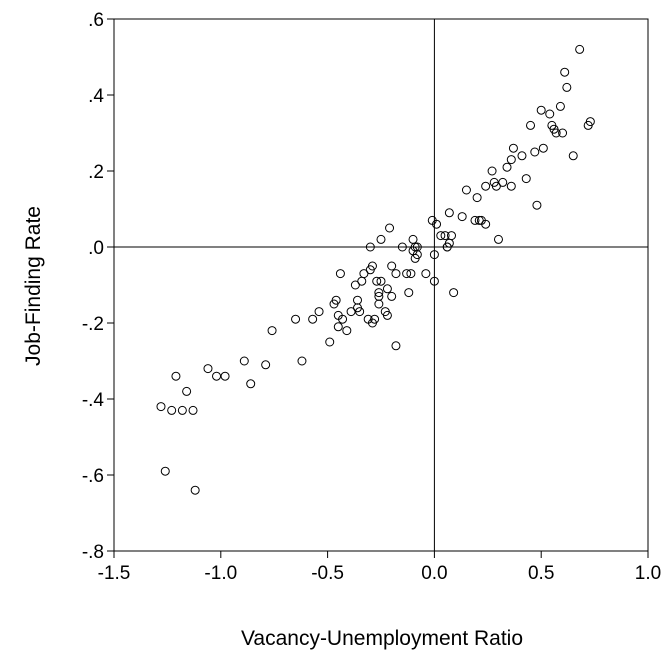 The height and width of the screenshot is (656, 666). What do you see at coordinates (382, 638) in the screenshot?
I see `x-axis-title: Vacancy-Unemployment Ratio` at bounding box center [382, 638].